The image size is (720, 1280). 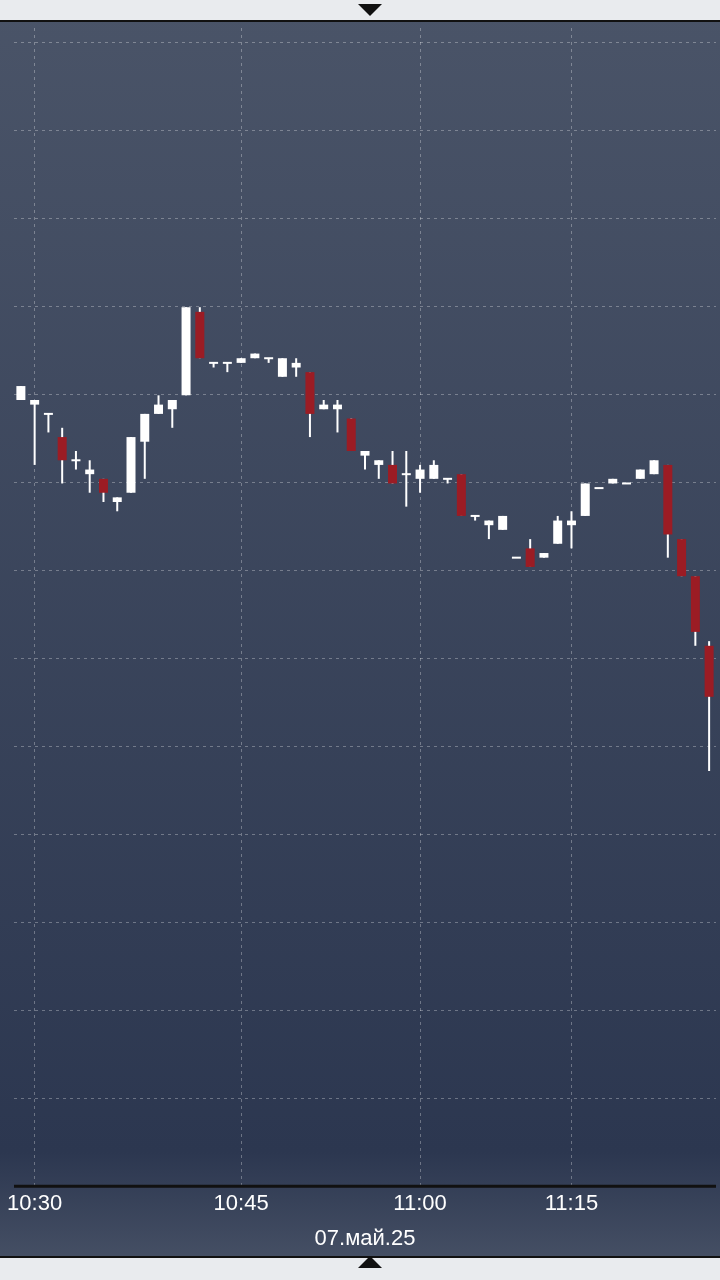 I want to click on x-tick-label: 11:15, so click(x=571, y=1203).